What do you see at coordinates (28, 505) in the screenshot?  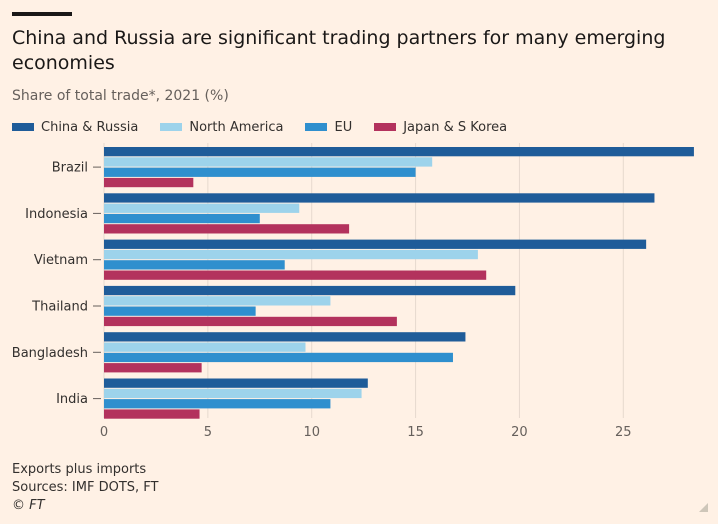 I see `footer-copyright: © FT` at bounding box center [28, 505].